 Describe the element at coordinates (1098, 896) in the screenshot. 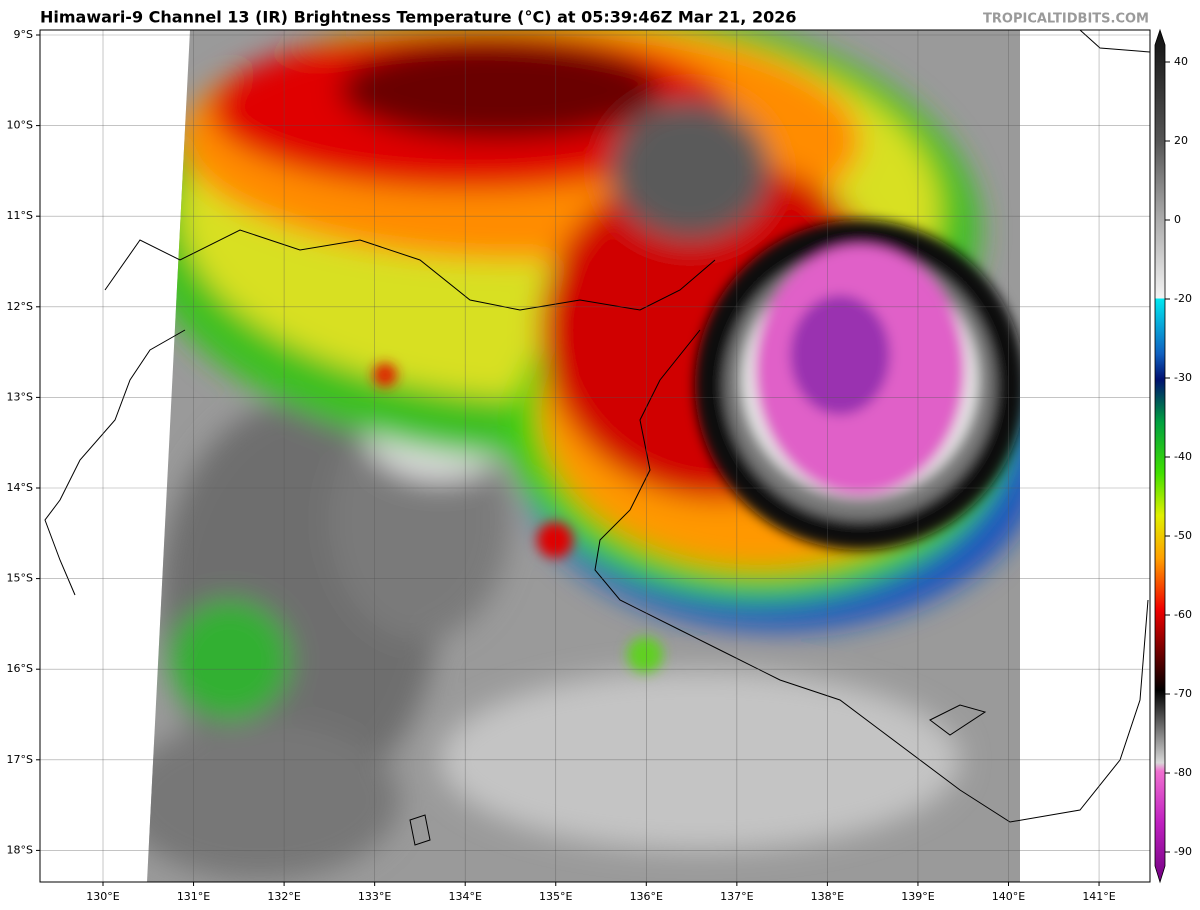

I see `lon-label: 141°E` at that location.